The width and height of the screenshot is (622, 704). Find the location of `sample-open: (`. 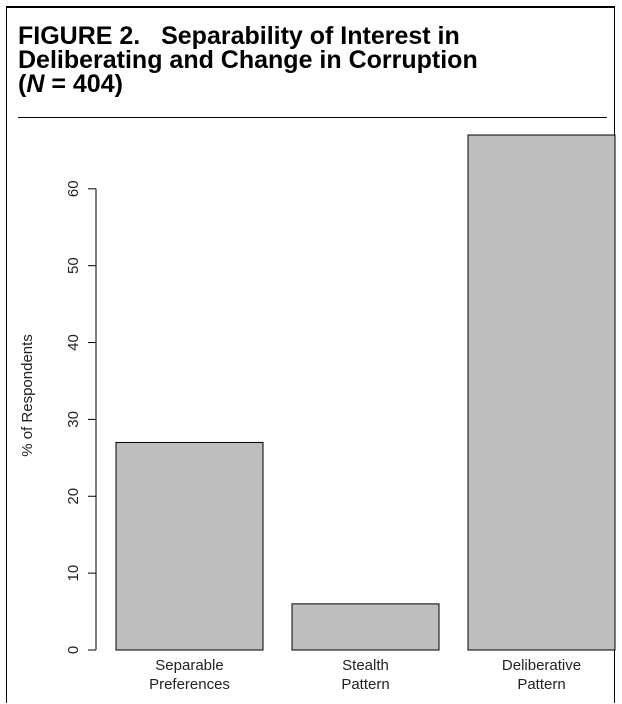

sample-open: ( is located at coordinates (22, 84).